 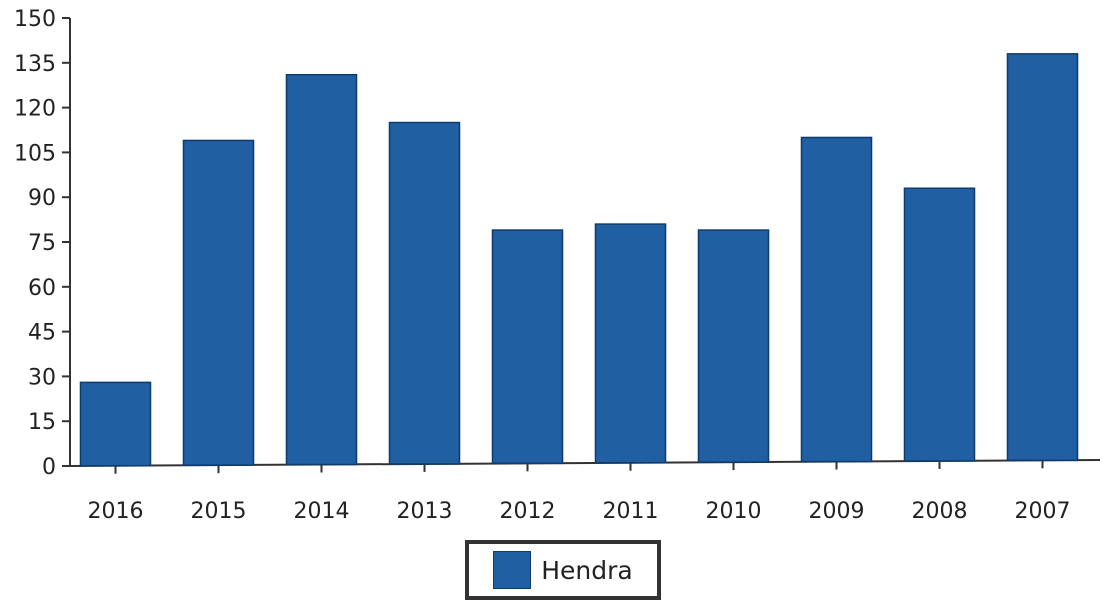 I want to click on y-tick-label: 135, so click(x=35, y=64).